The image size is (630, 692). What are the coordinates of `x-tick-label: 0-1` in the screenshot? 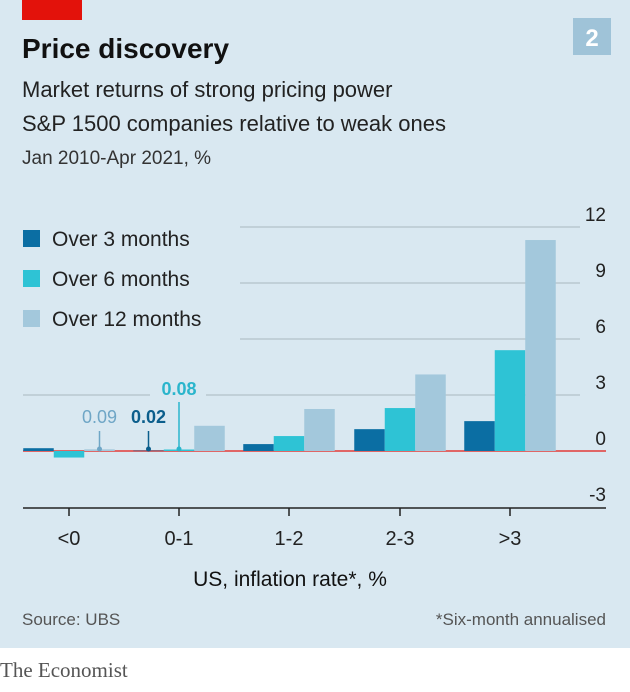 It's located at (179, 539).